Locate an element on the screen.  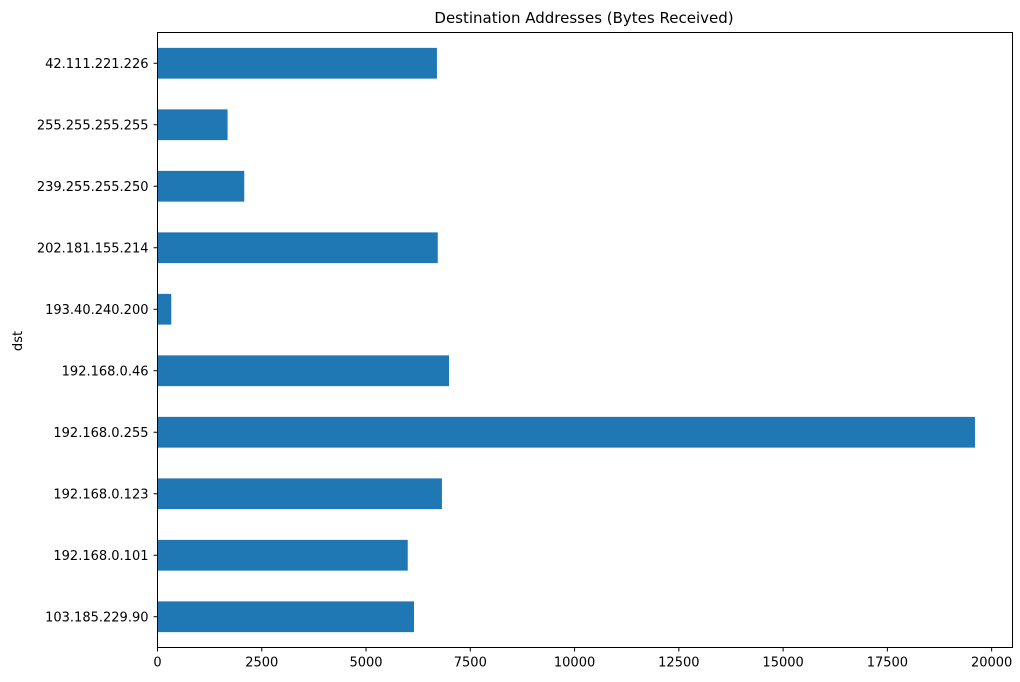
x-ticks: 0 2500 5000 7500 10000 12500 15000 17500 20000 is located at coordinates (582, 659).